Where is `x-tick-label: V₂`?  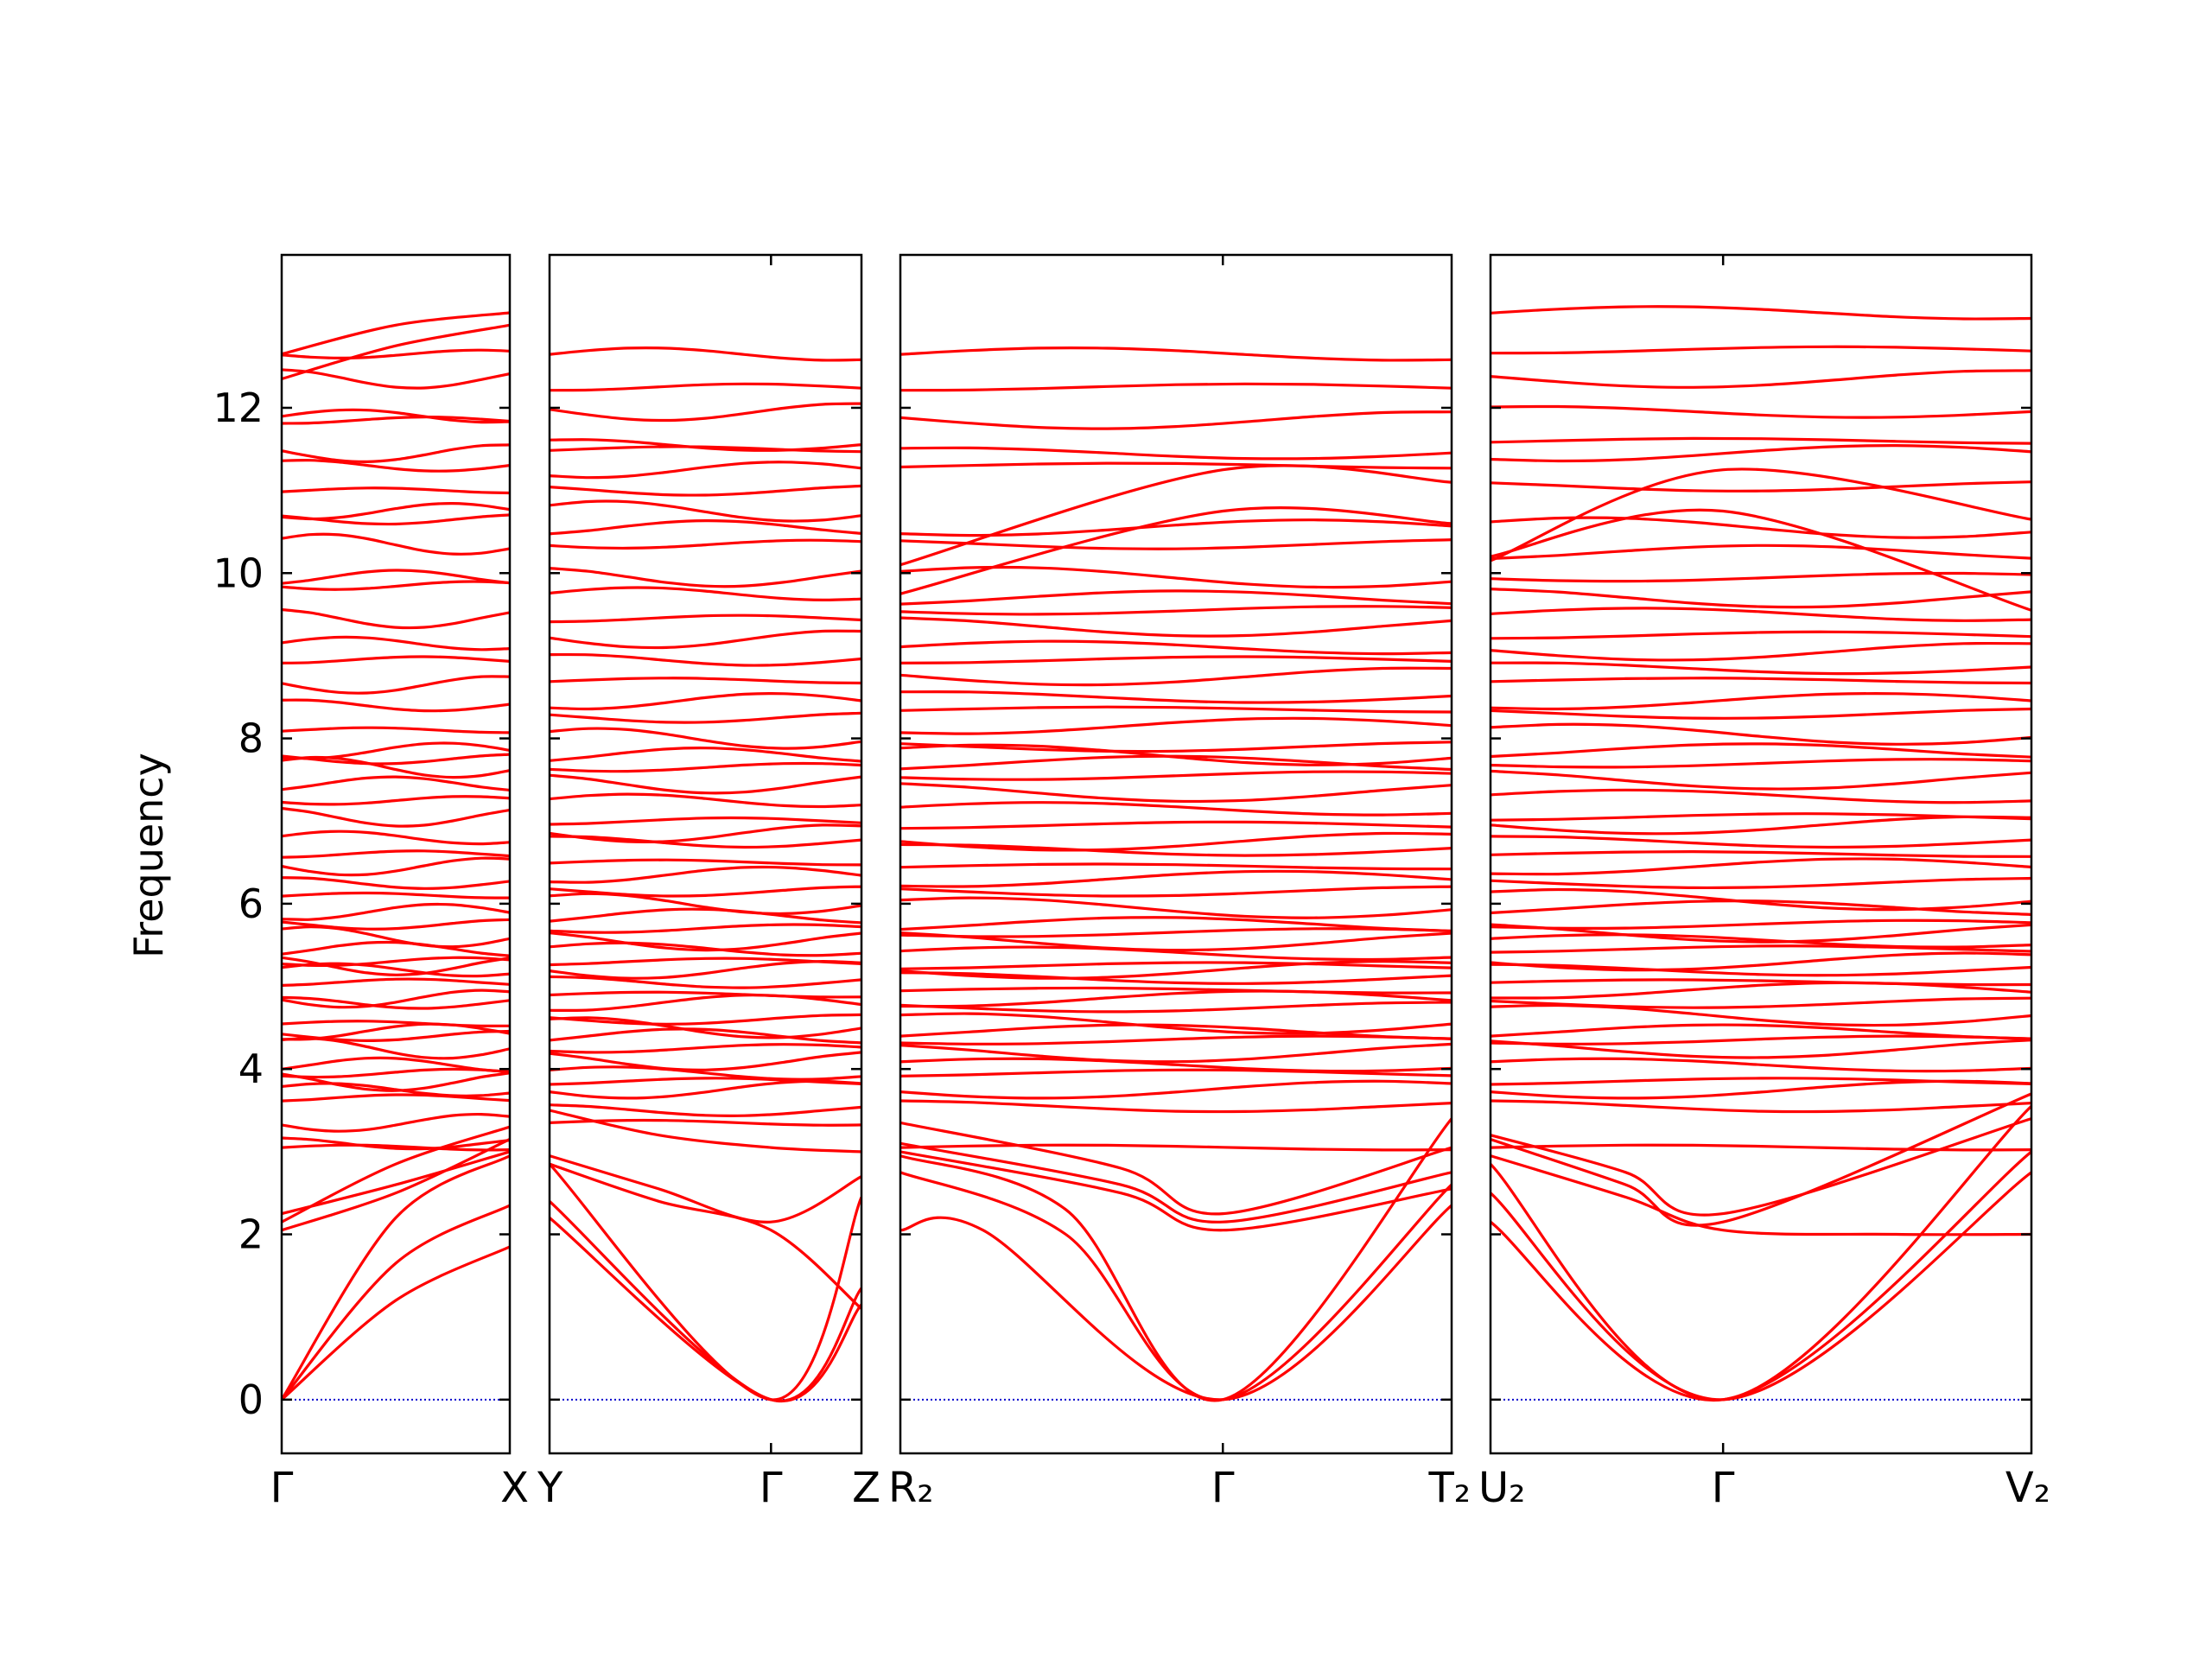 x-tick-label: V₂ is located at coordinates (2027, 1488).